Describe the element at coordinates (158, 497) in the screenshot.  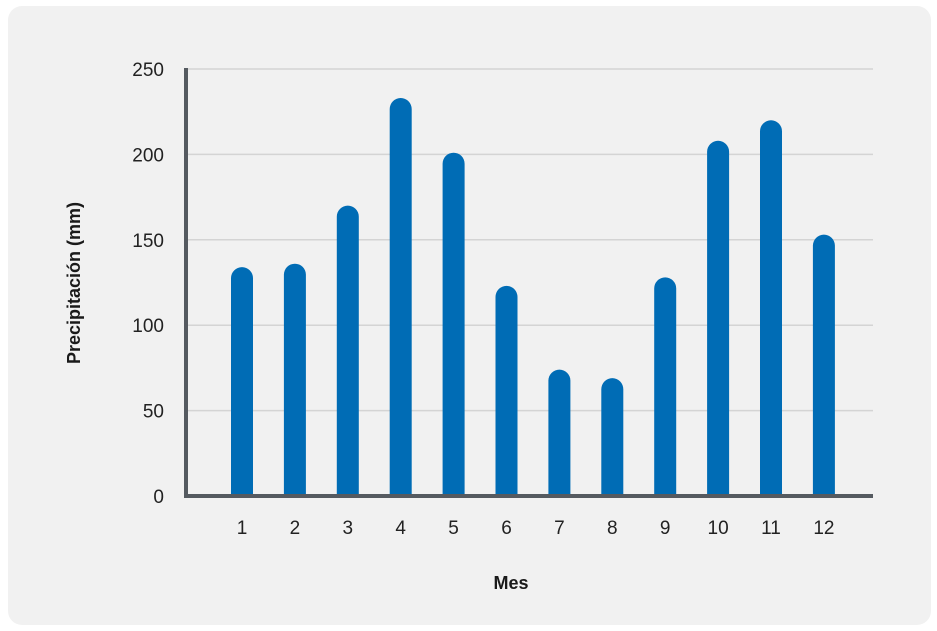
I see `y-tick-label: 0` at that location.